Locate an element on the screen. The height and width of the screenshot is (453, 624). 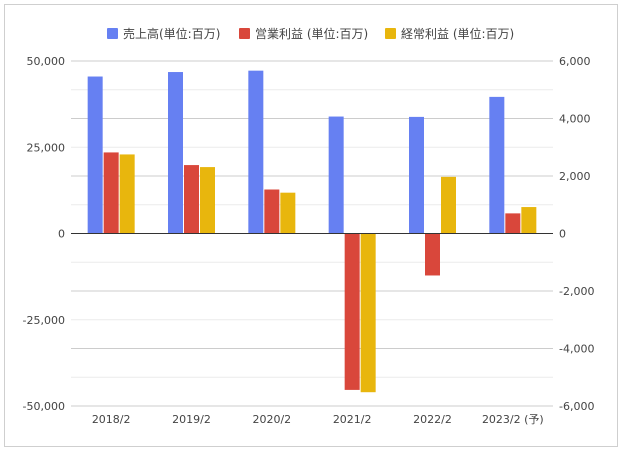
category-labels: 2018/2 2019/2 2020/2 2021/2 2022/2 2023/2 (予) is located at coordinates (318, 419).